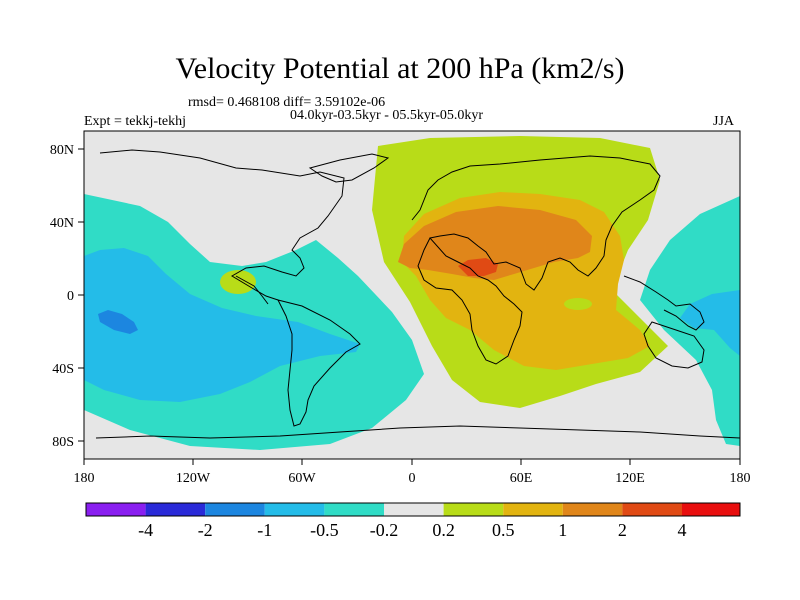  Describe the element at coordinates (264, 530) in the screenshot. I see `colorbar-label: -1` at that location.